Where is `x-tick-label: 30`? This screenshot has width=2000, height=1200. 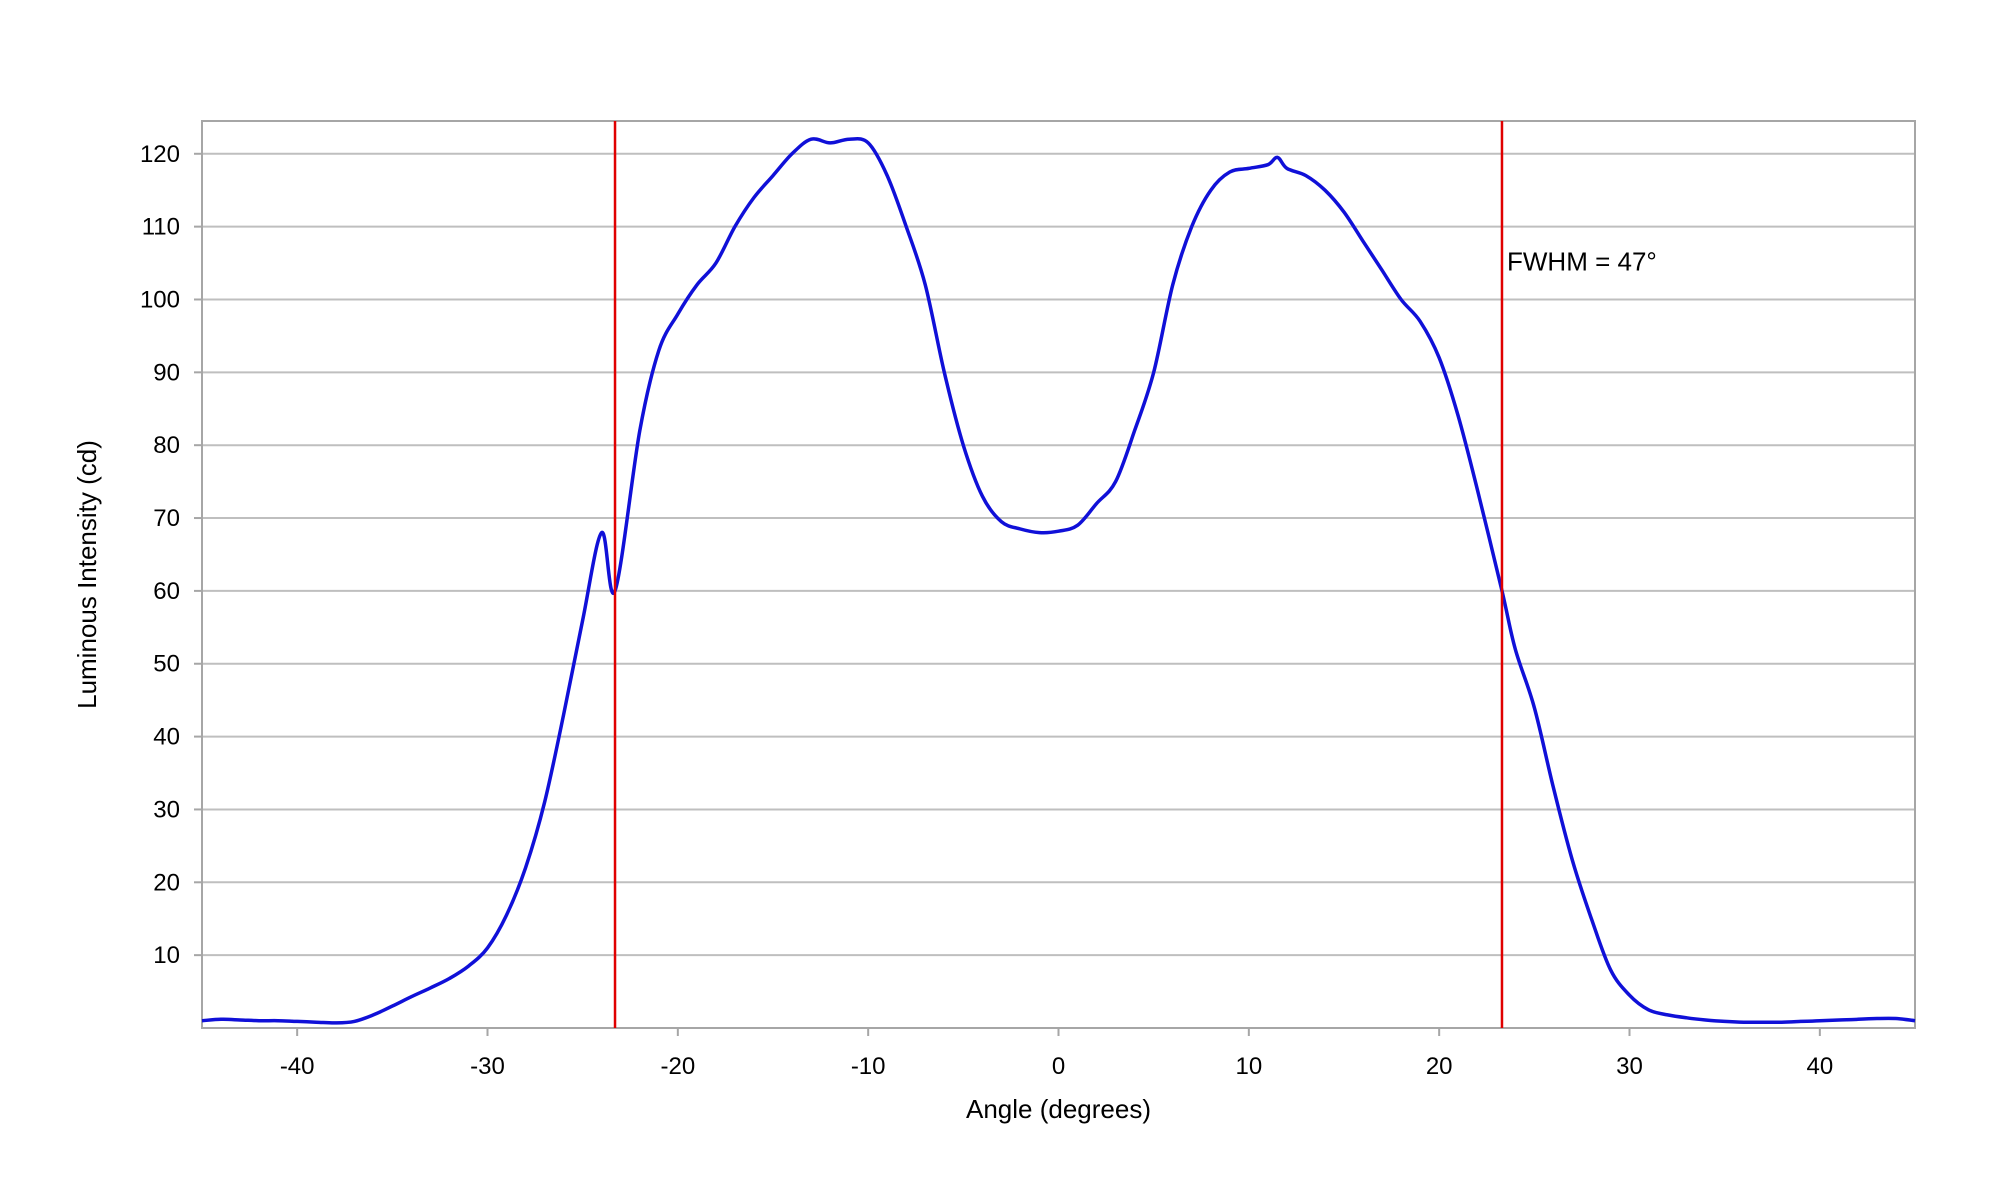 x-tick-label: 30 is located at coordinates (1629, 1066).